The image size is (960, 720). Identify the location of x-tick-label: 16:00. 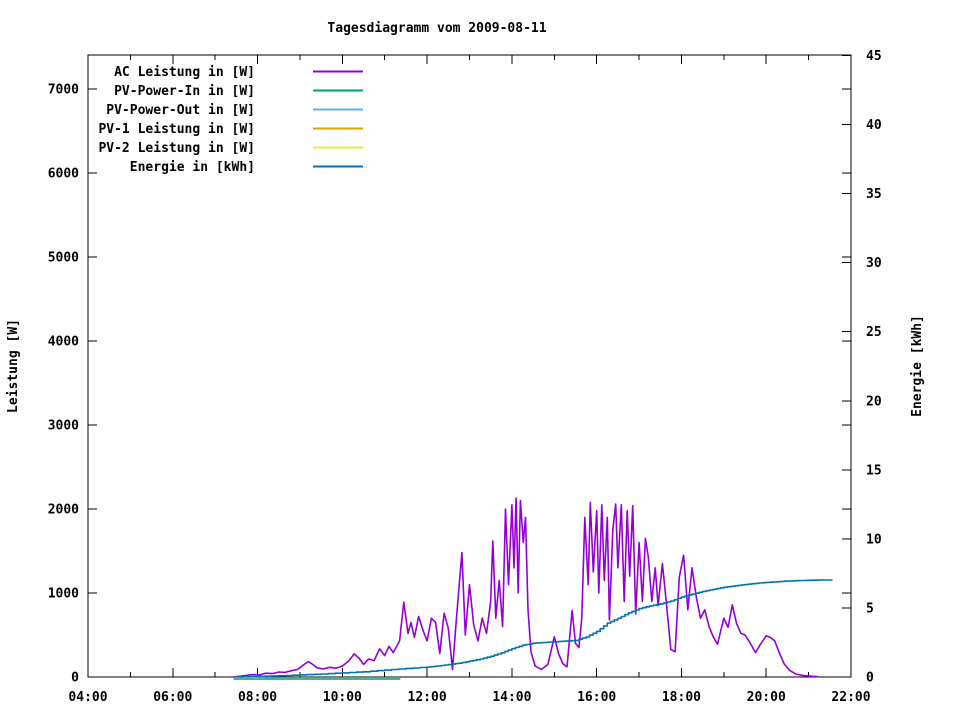
(596, 697).